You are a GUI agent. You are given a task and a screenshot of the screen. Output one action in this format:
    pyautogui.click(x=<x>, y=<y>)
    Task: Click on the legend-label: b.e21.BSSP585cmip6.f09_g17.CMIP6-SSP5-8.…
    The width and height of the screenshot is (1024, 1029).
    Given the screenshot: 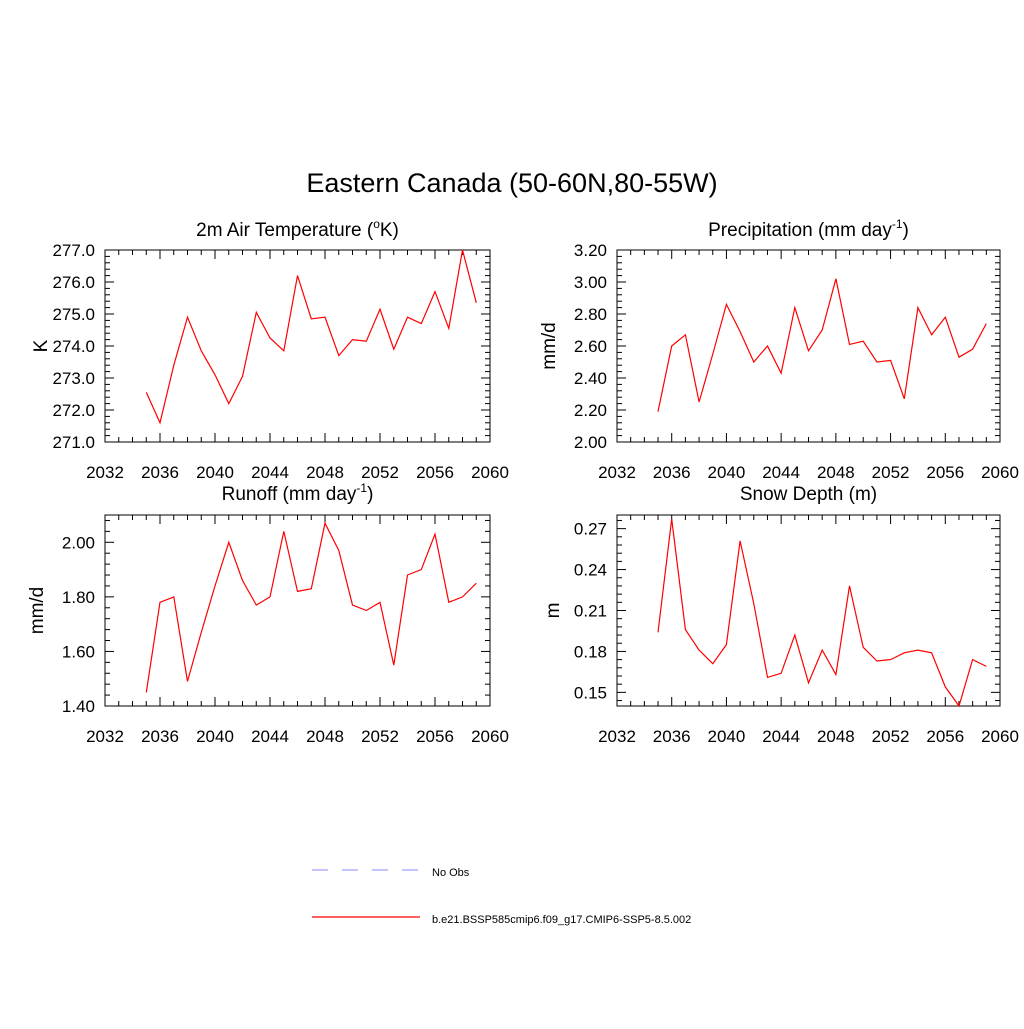 What is the action you would take?
    pyautogui.click(x=561, y=920)
    